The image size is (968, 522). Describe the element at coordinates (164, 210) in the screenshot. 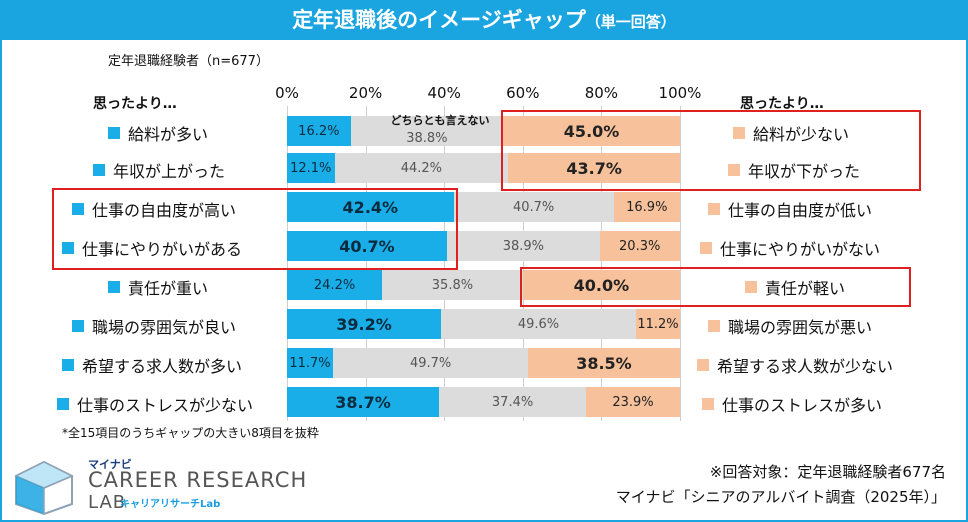

I see `category-text: 仕事の自由度が高い` at that location.